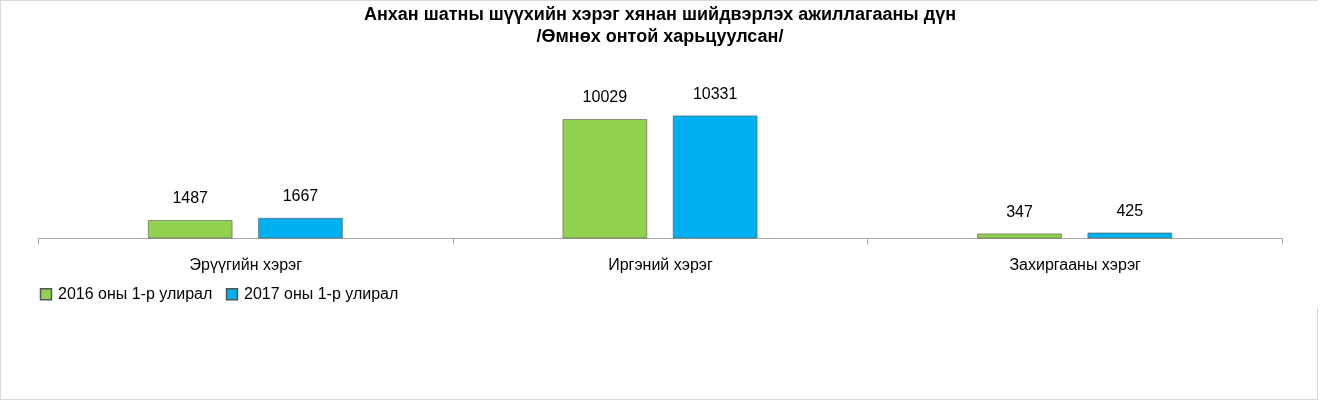  Describe the element at coordinates (300, 196) in the screenshot. I see `data-label: 1667` at that location.